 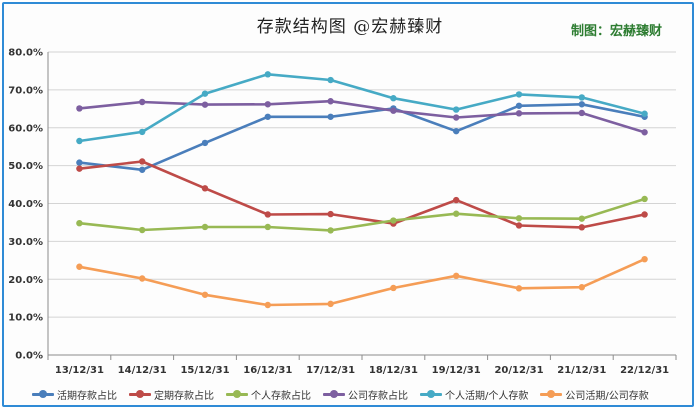 What do you see at coordinates (607, 396) in the screenshot?
I see `legend-label: 公司活期/公司存款` at bounding box center [607, 396].